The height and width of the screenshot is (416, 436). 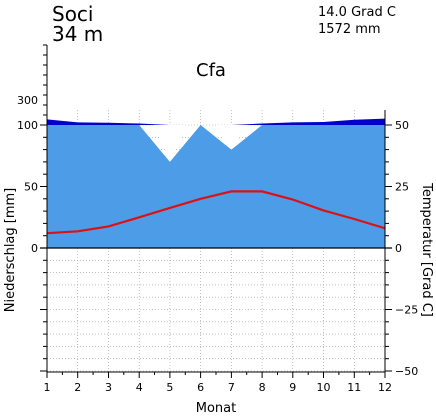 What do you see at coordinates (349, 29) in the screenshot?
I see `annual-precipitation: 1572 mm` at bounding box center [349, 29].